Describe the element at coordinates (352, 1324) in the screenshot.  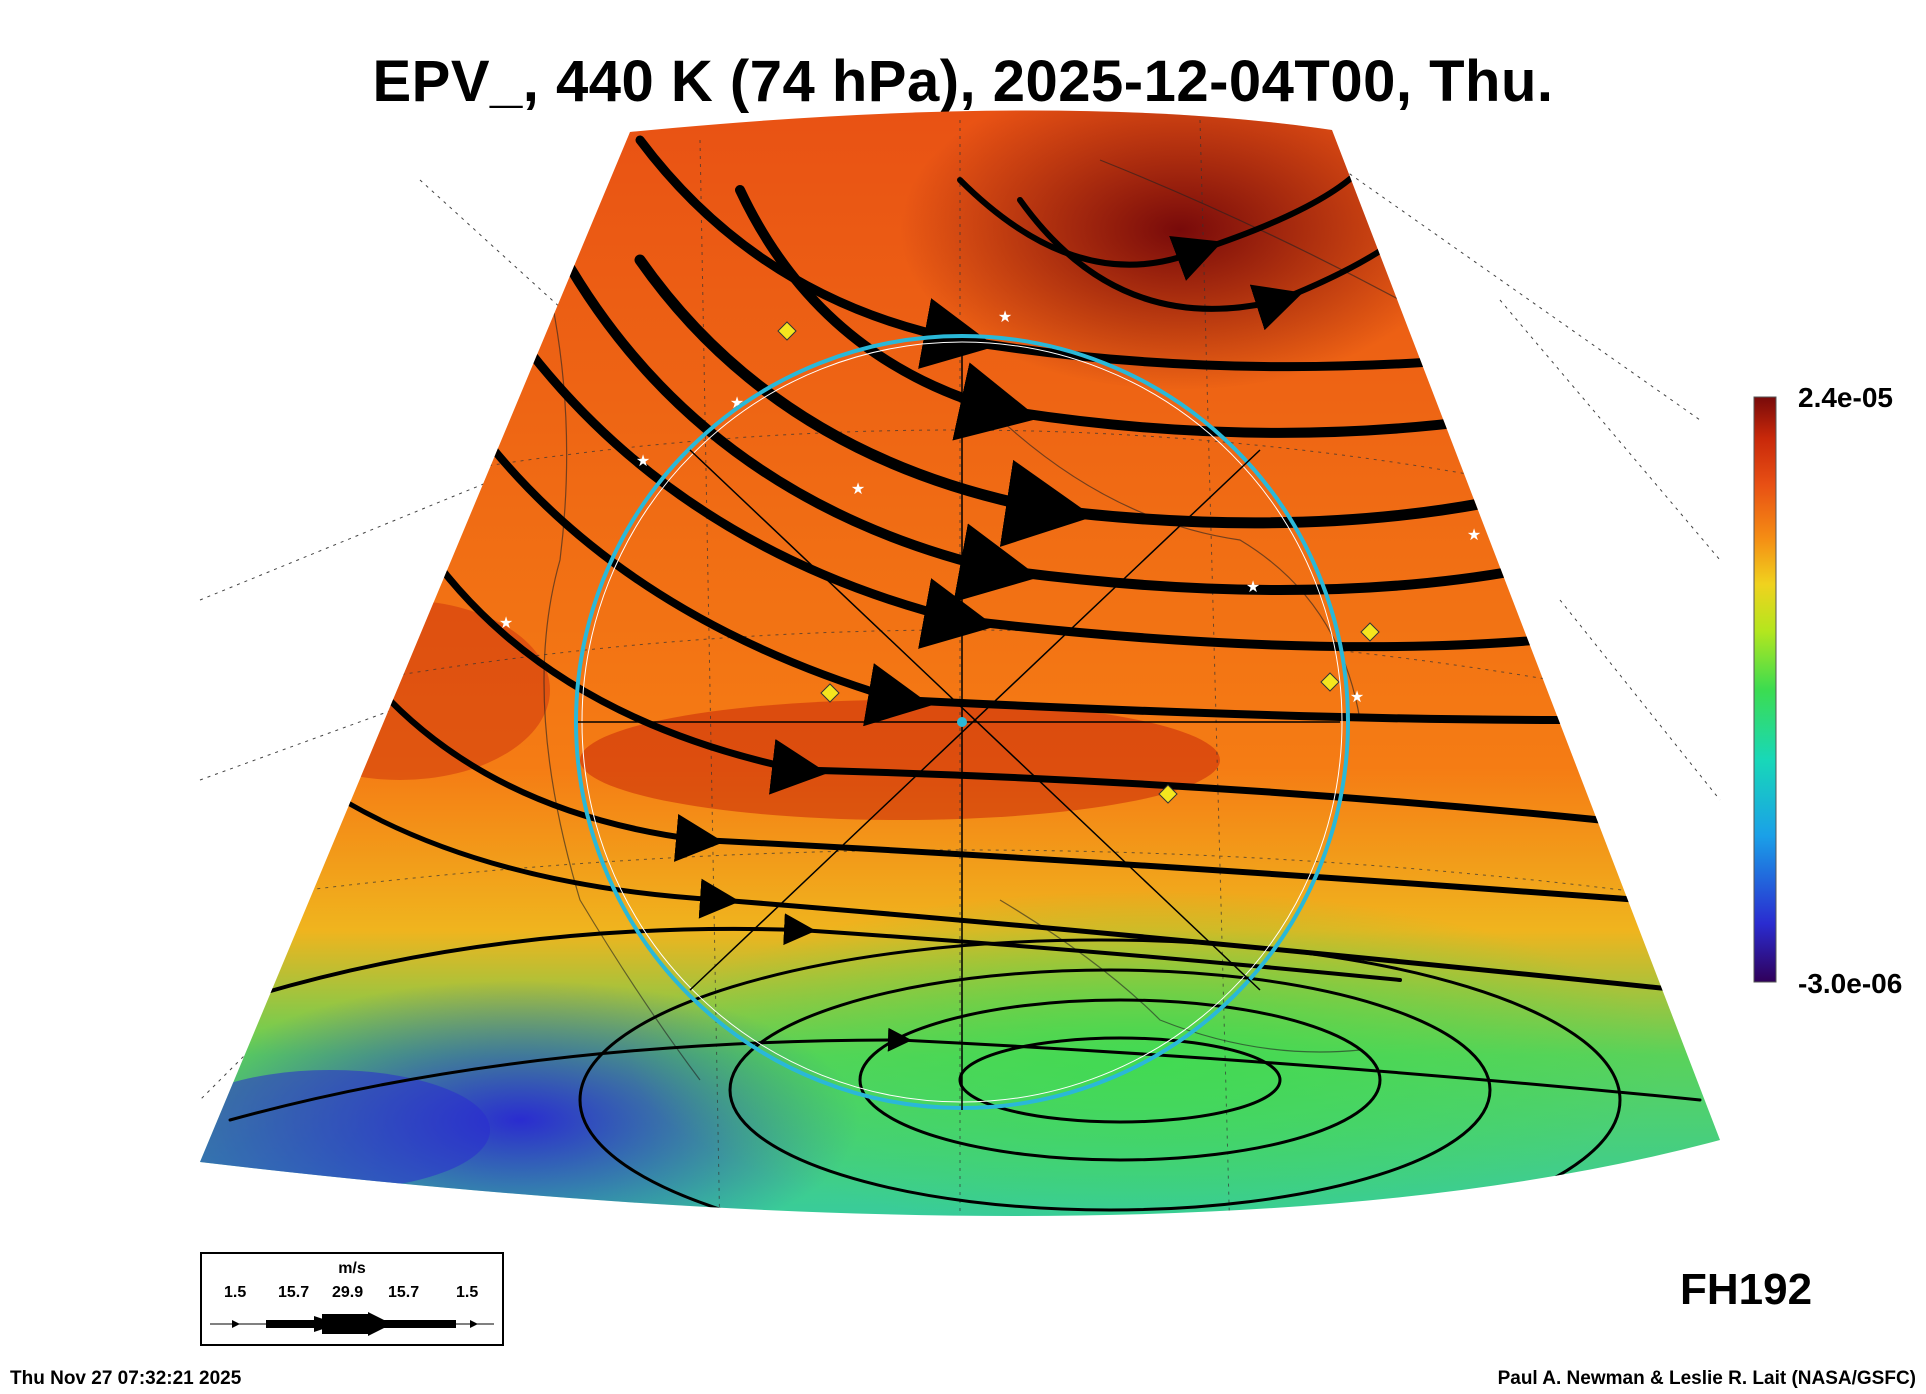
I see `legend-arrow-scale` at that location.